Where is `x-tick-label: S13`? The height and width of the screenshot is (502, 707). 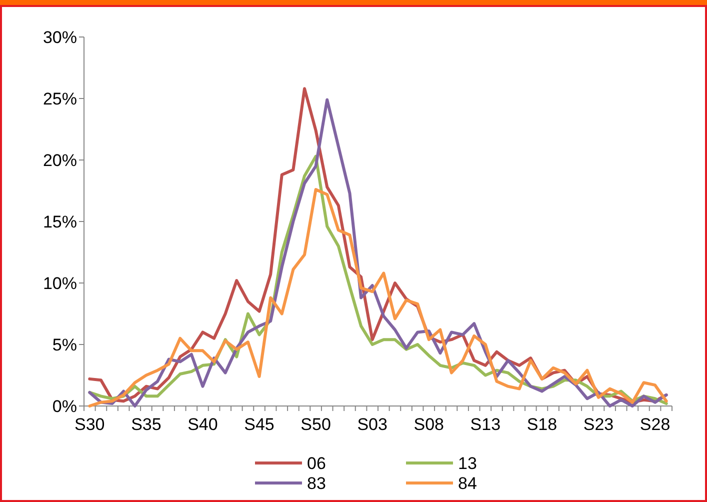 x-tick-label: S13 is located at coordinates (485, 424).